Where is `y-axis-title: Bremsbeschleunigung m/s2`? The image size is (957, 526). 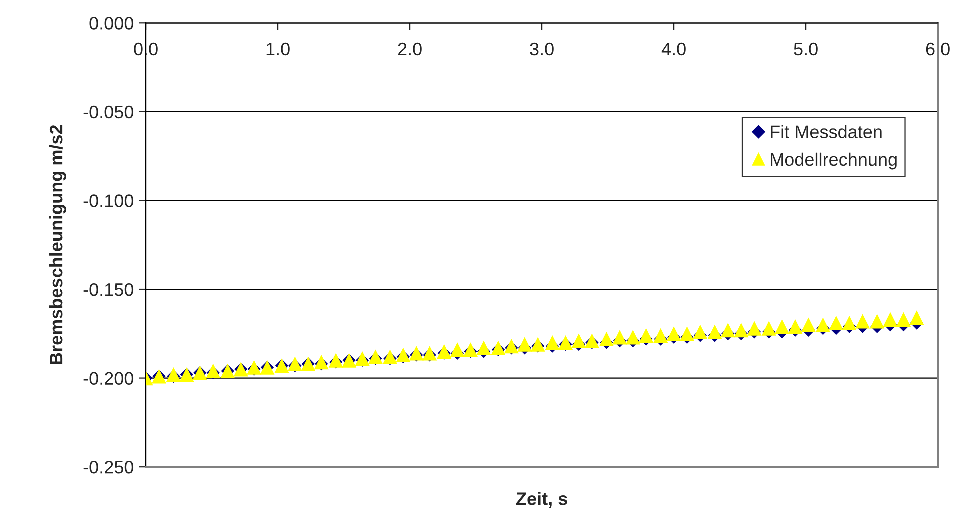 y-axis-title: Bremsbeschleunigung m/s2 is located at coordinates (57, 244).